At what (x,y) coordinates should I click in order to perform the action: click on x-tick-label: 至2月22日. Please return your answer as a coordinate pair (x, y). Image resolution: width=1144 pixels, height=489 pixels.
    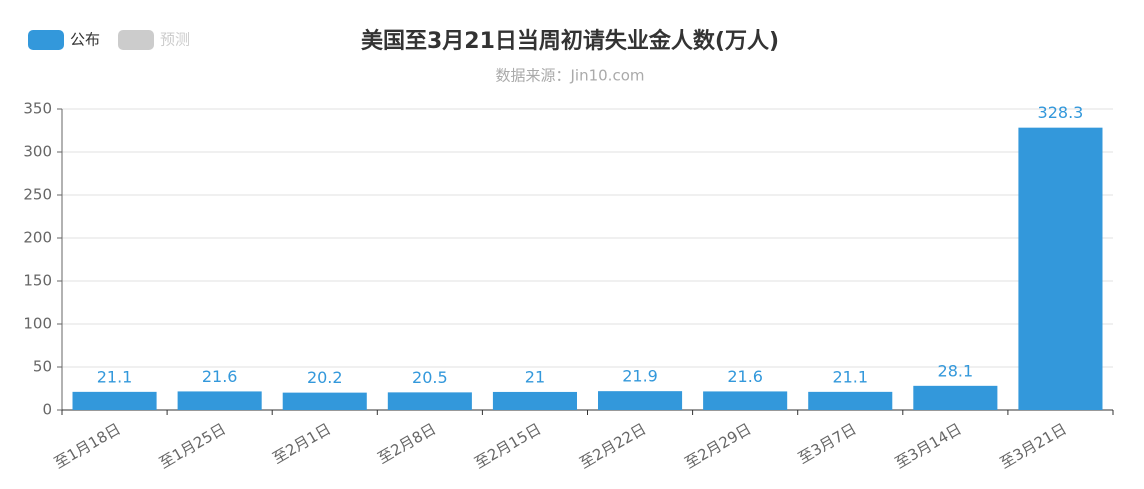
    Looking at the image, I should click on (613, 446).